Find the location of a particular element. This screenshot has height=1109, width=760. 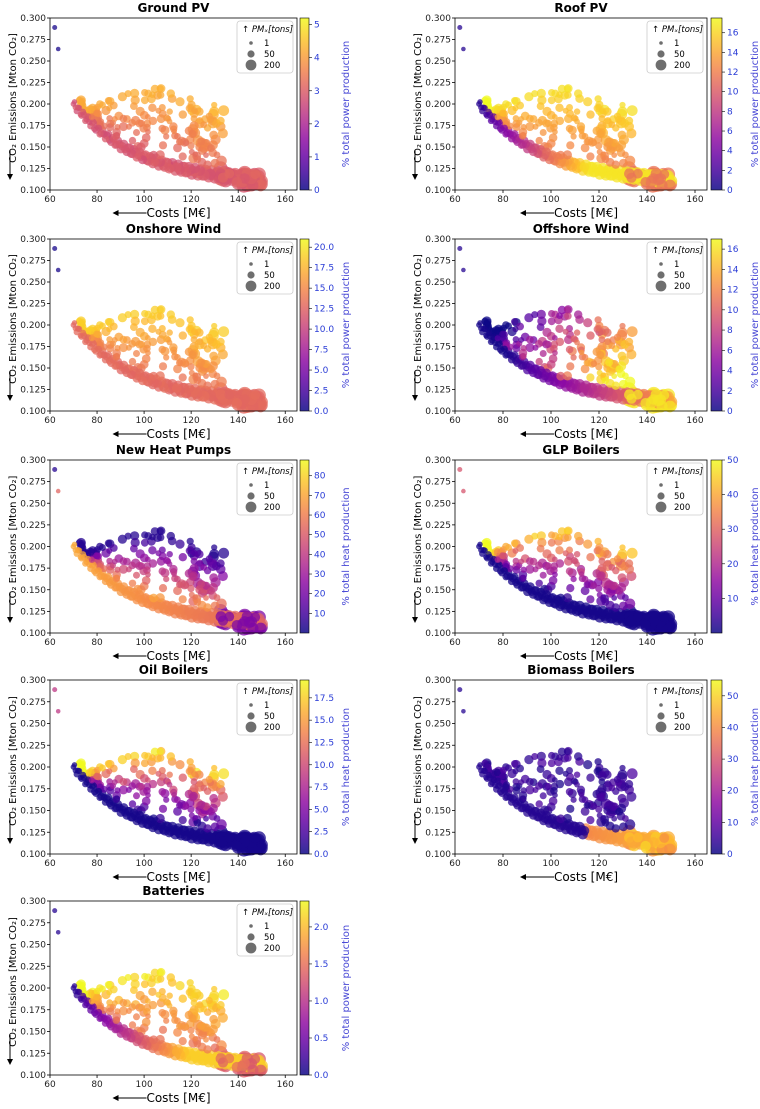

legend-title: ↑ PMₓ[tons] is located at coordinates (677, 251).